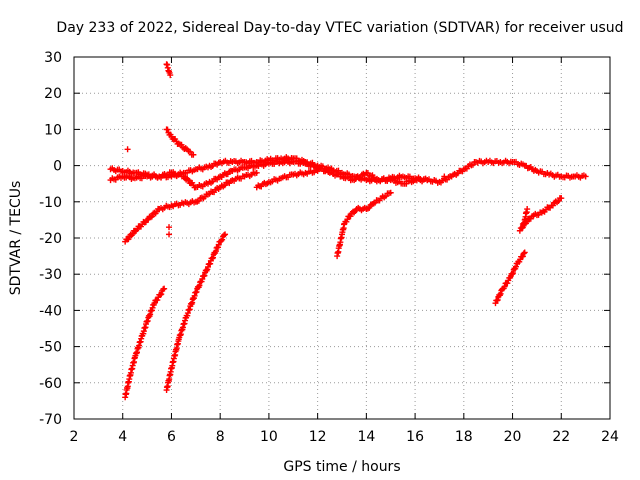  What do you see at coordinates (415, 437) in the screenshot?
I see `x-tick-label: 16` at bounding box center [415, 437].